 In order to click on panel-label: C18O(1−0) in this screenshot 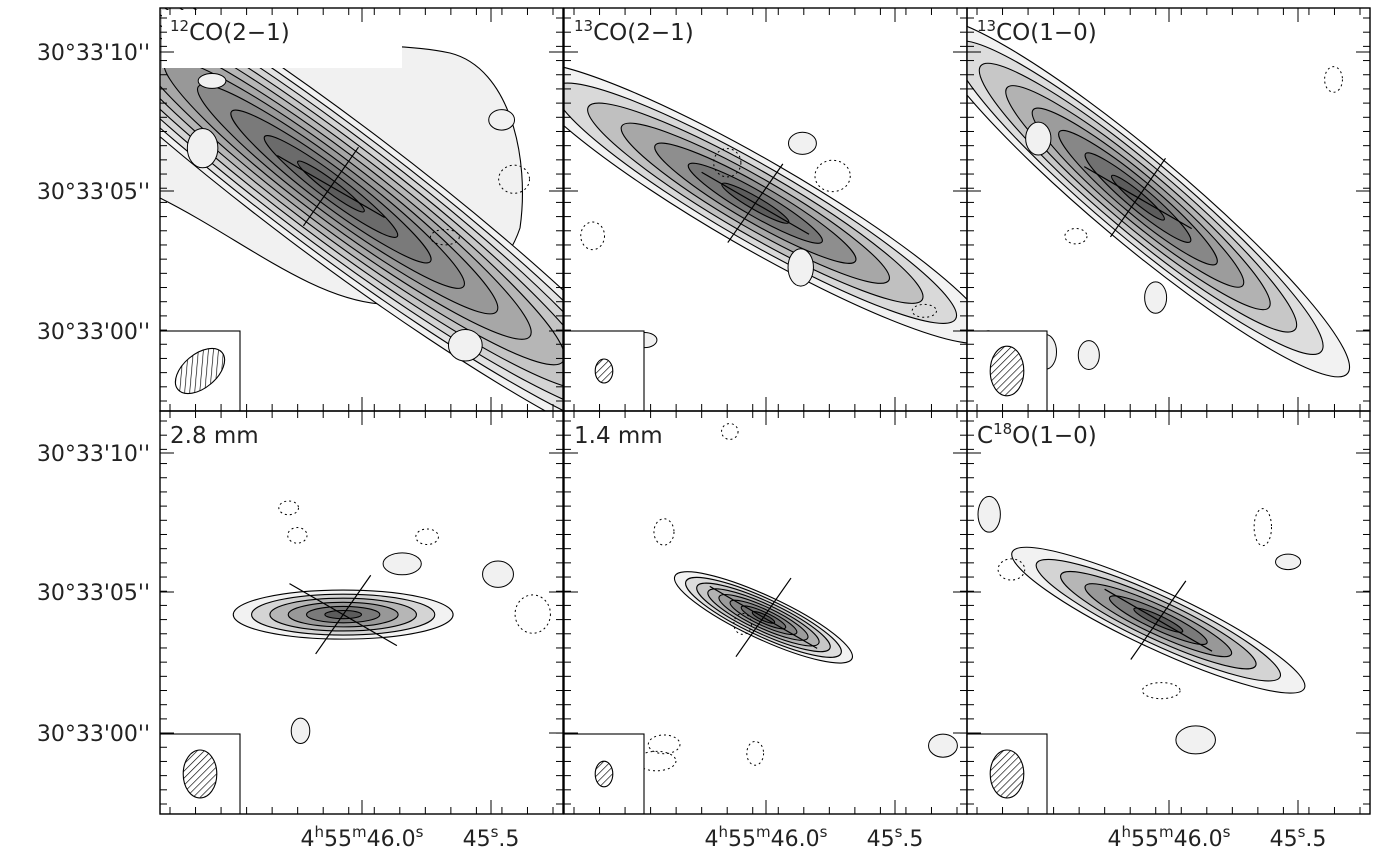, I will do `click(1037, 434)`.